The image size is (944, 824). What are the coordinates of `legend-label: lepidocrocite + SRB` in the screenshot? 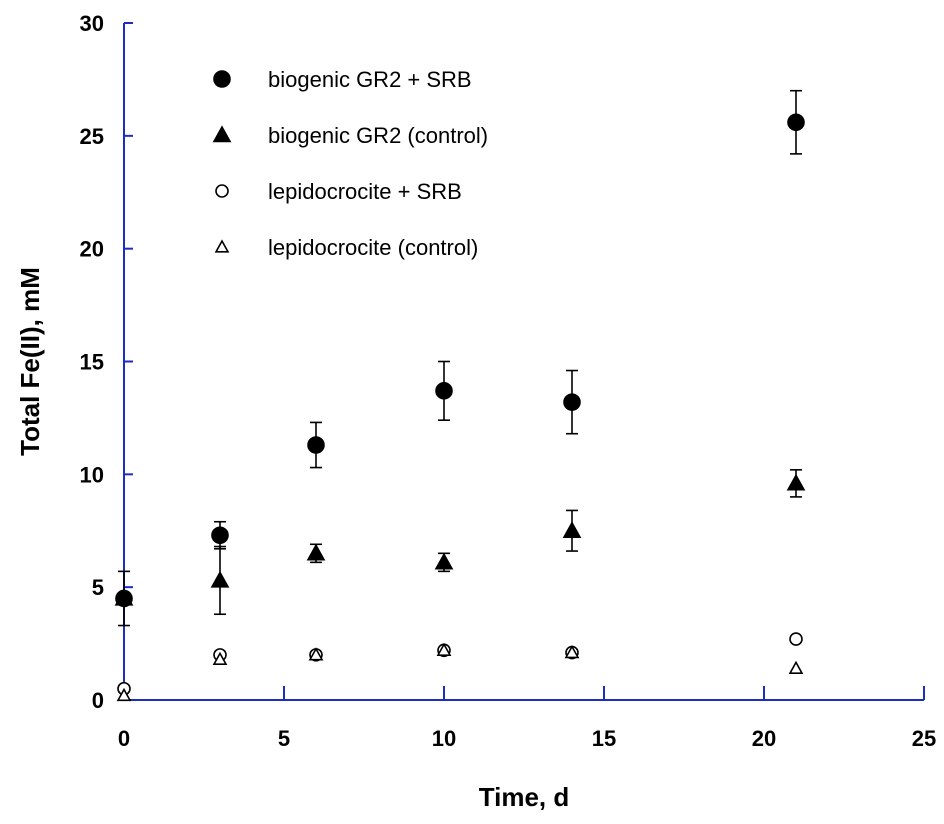 It's located at (365, 191).